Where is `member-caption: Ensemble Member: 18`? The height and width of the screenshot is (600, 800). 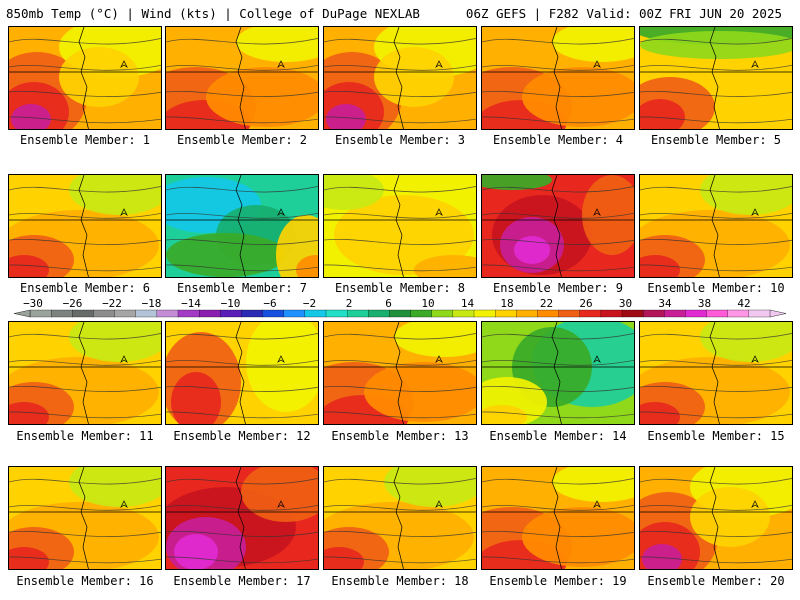 member-caption: Ensemble Member: 18 is located at coordinates (400, 581).